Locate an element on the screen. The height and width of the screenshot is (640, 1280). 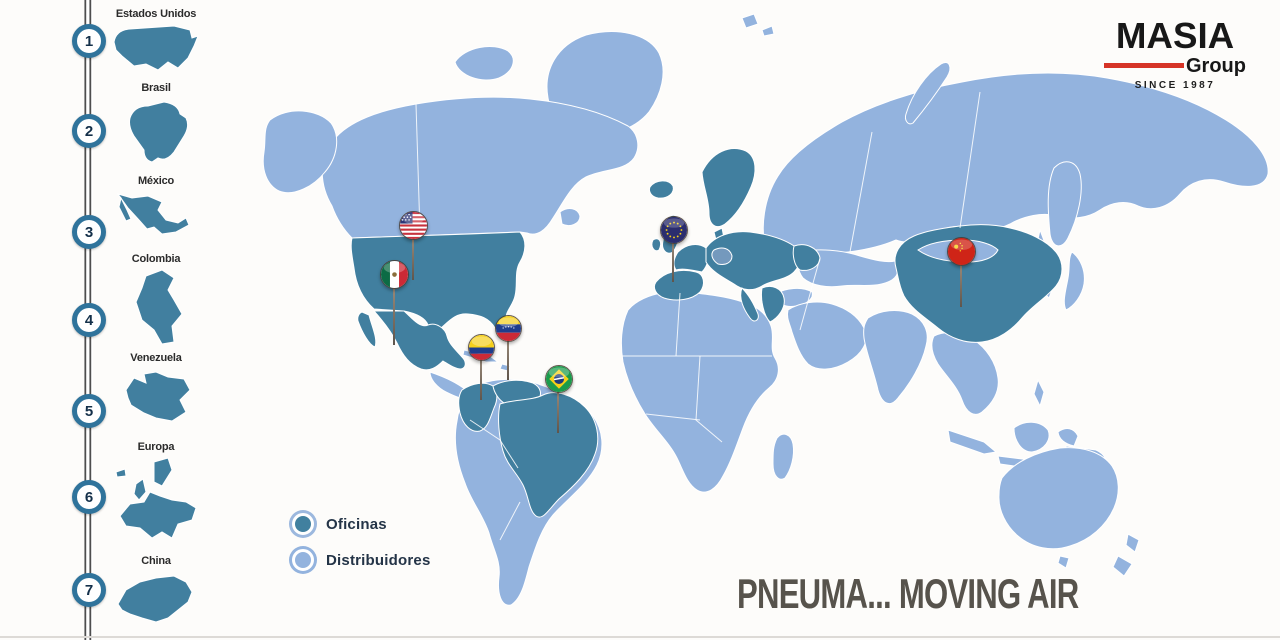
sidebar-number-7: 7 is located at coordinates (89, 590).